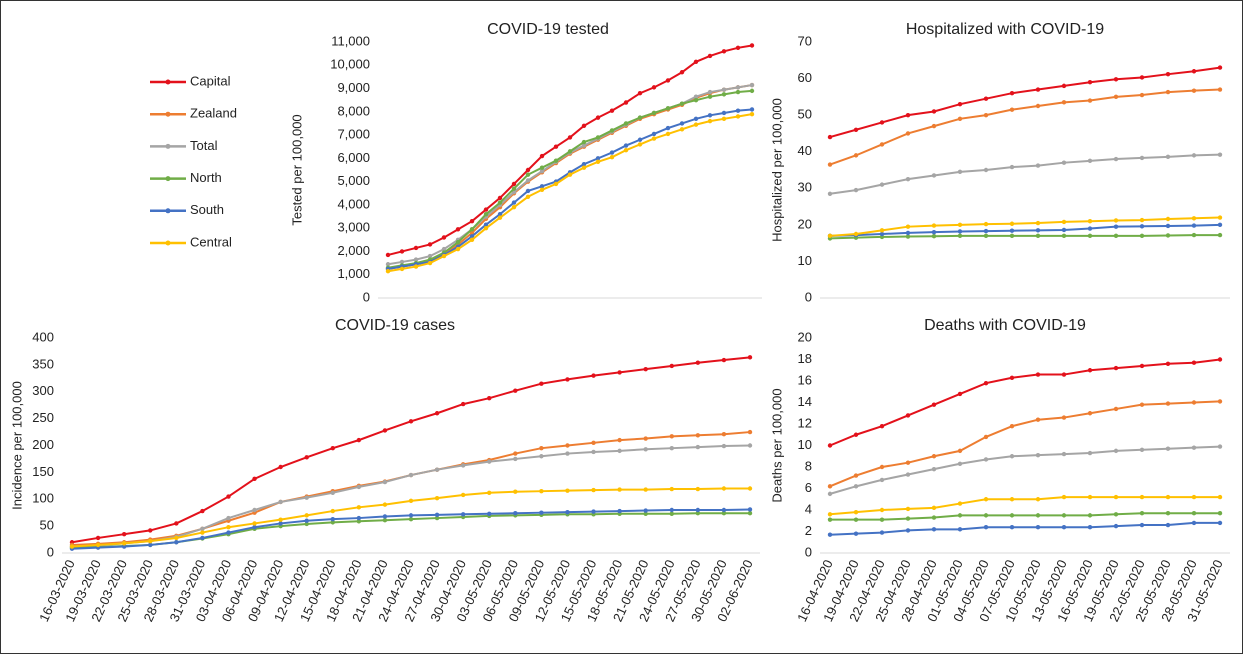  I want to click on y-tick-label: 5,000, so click(353, 180).